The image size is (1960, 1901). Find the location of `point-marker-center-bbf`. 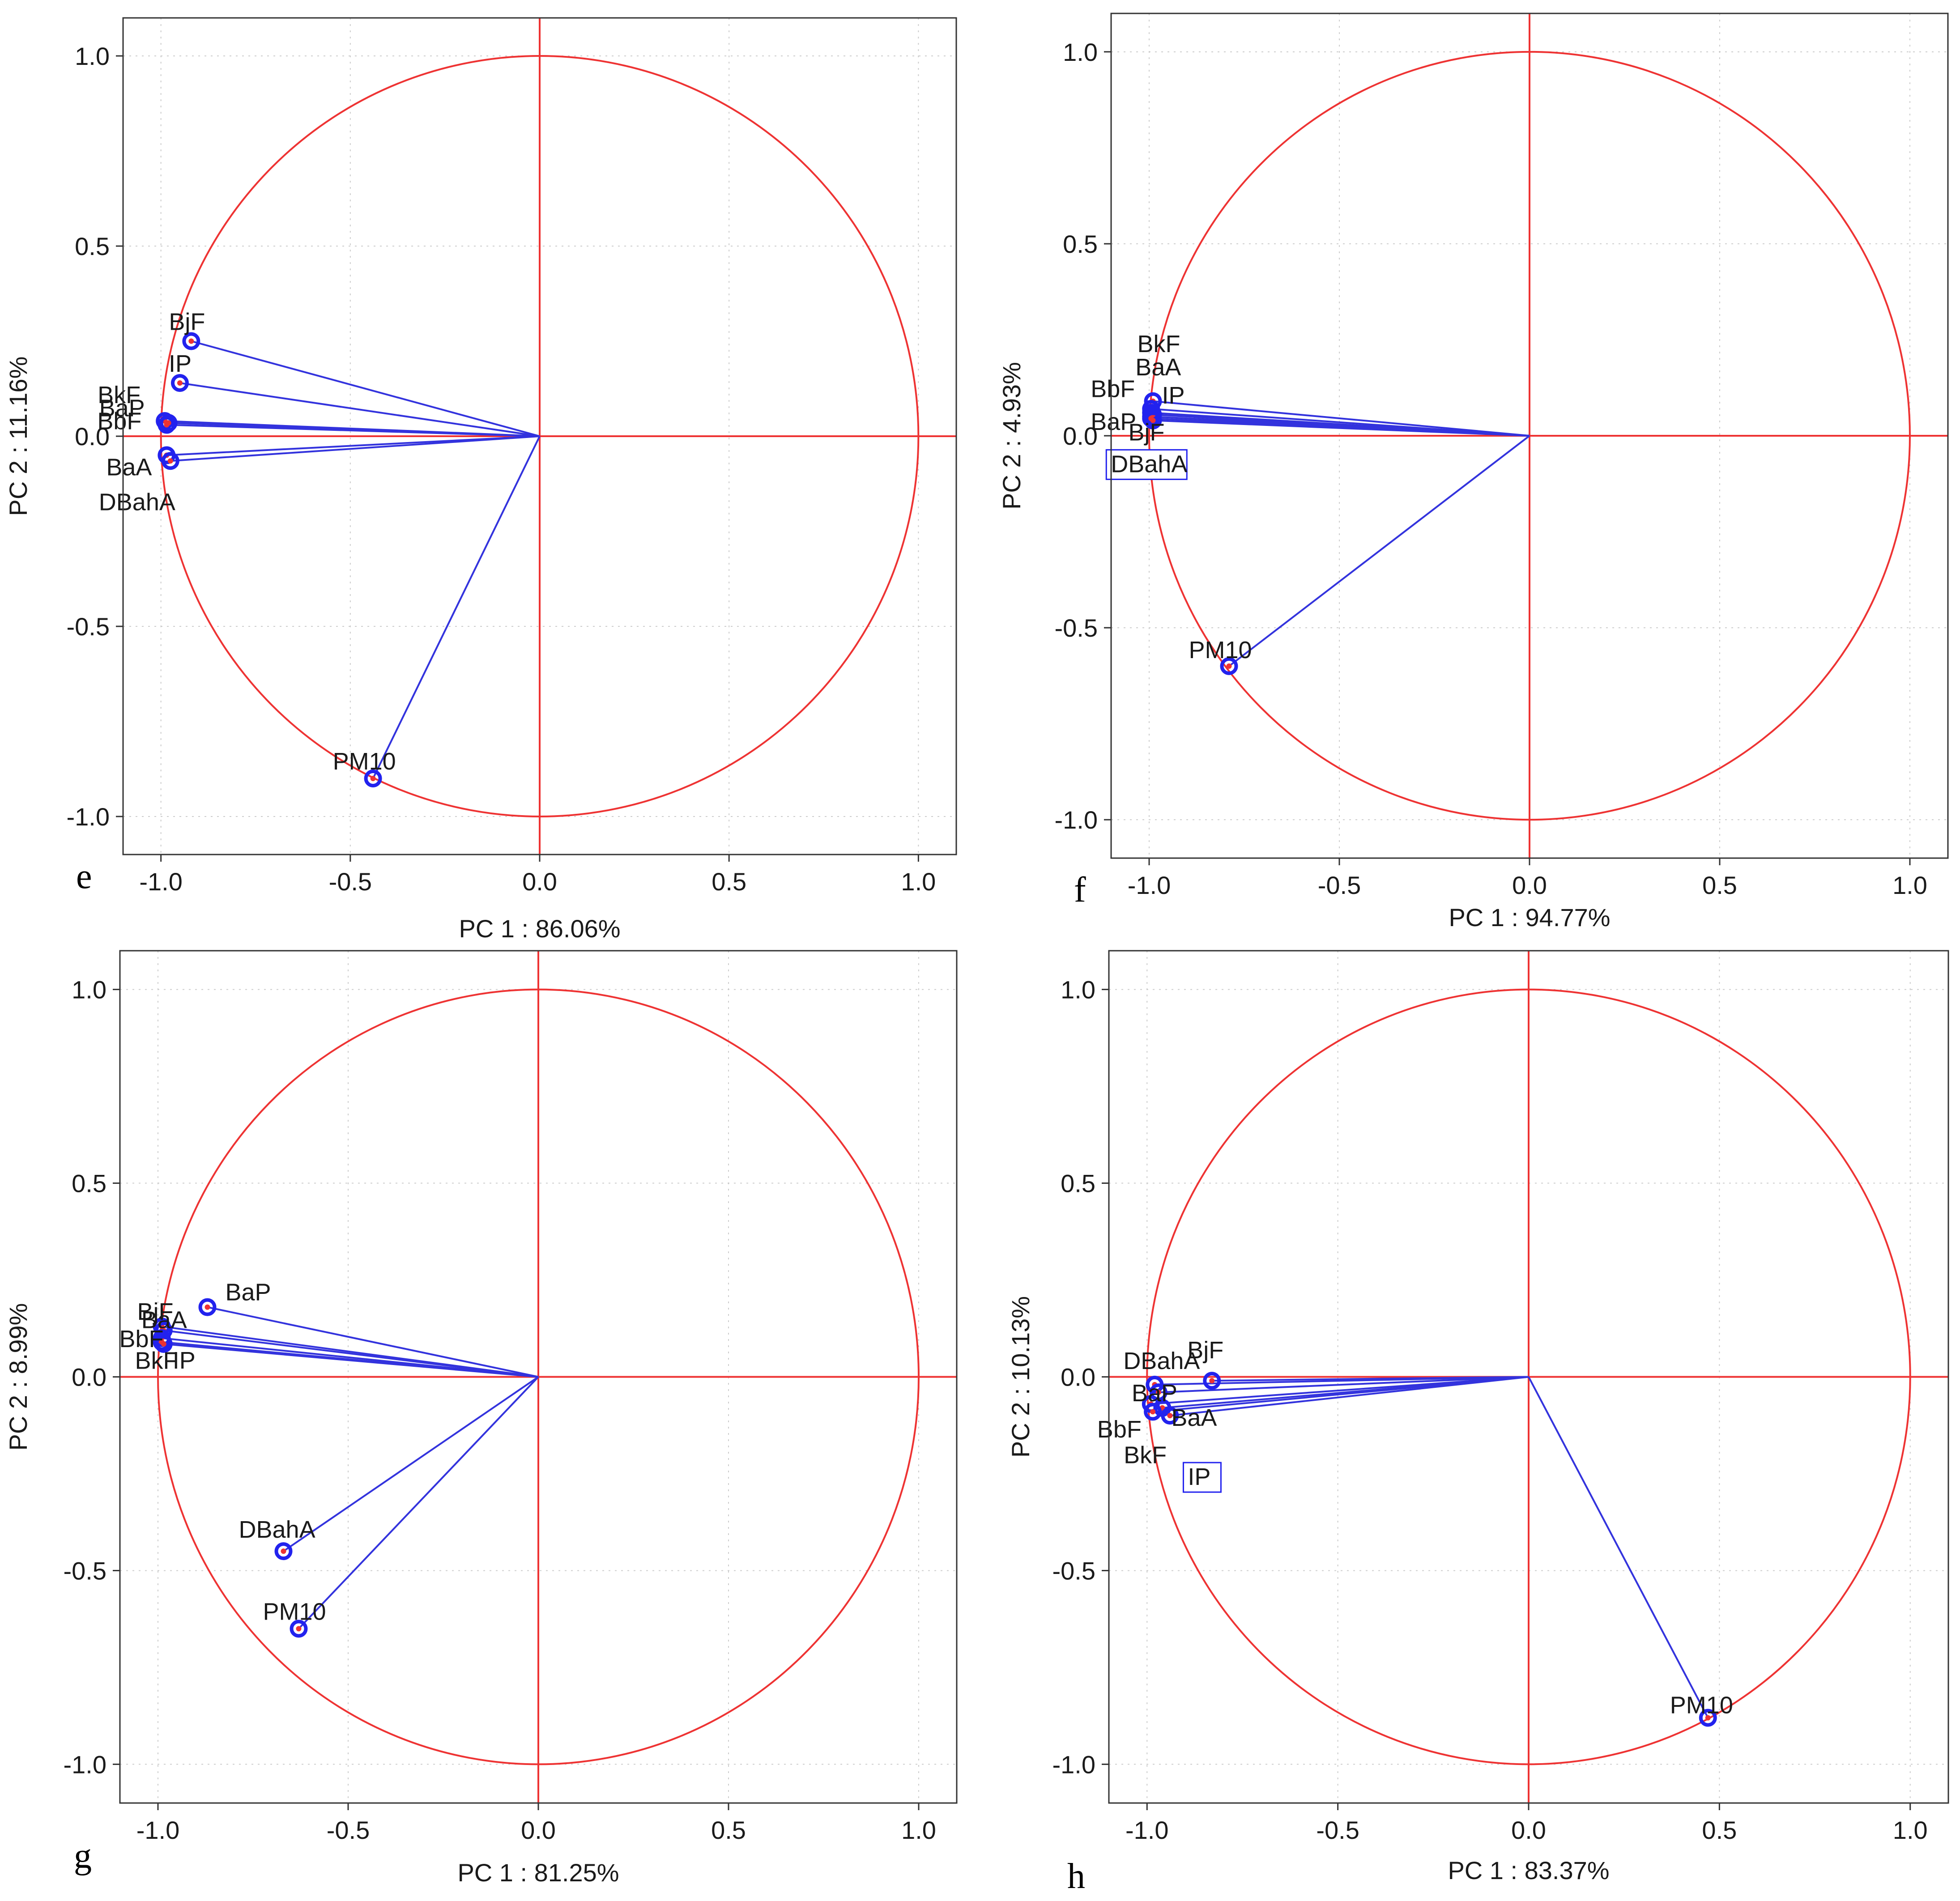

point-marker-center-bbf is located at coordinates (167, 425).